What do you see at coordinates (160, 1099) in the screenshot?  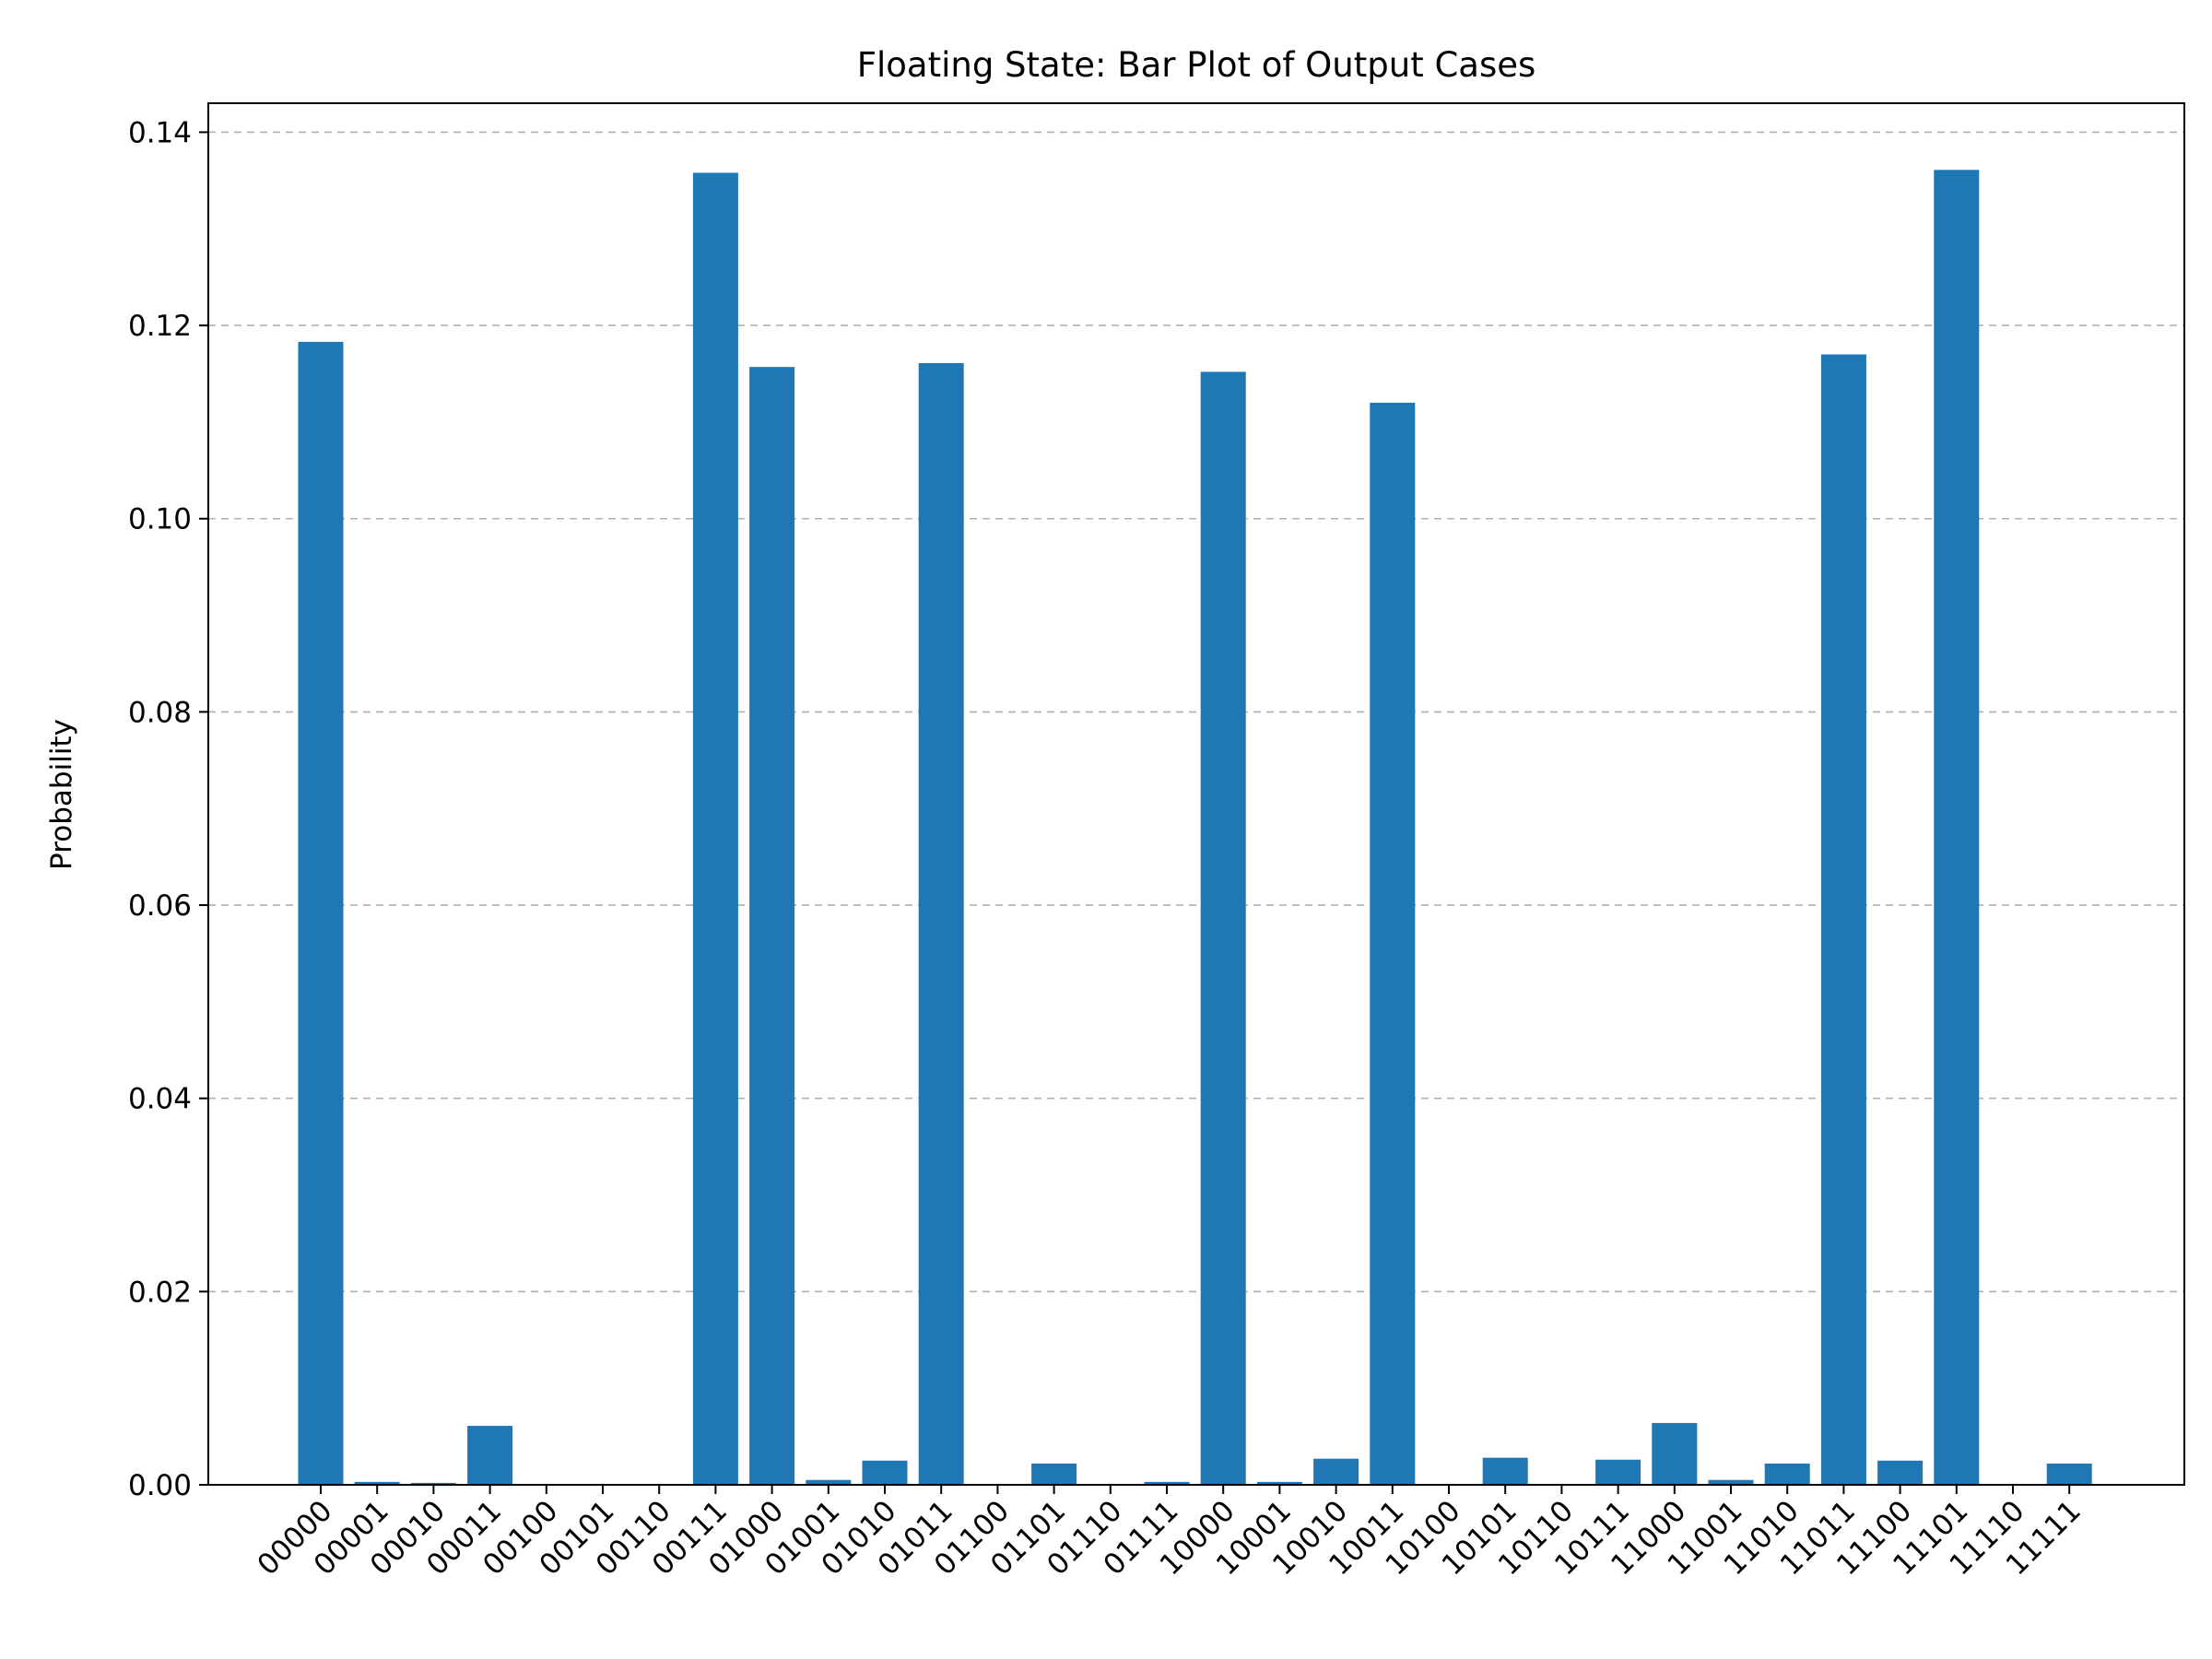 I see `y-tick-label: 0.04` at bounding box center [160, 1099].